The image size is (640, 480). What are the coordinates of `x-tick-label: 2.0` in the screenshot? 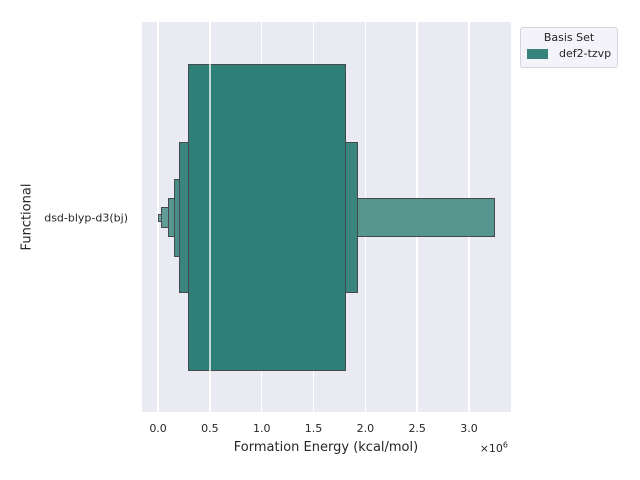 It's located at (365, 428).